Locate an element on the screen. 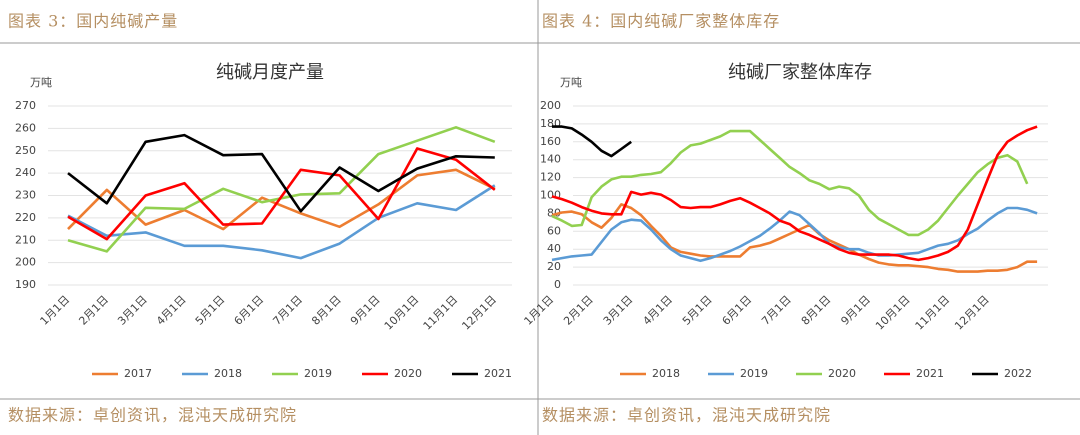  y-tick-label: 230 is located at coordinates (25, 195).